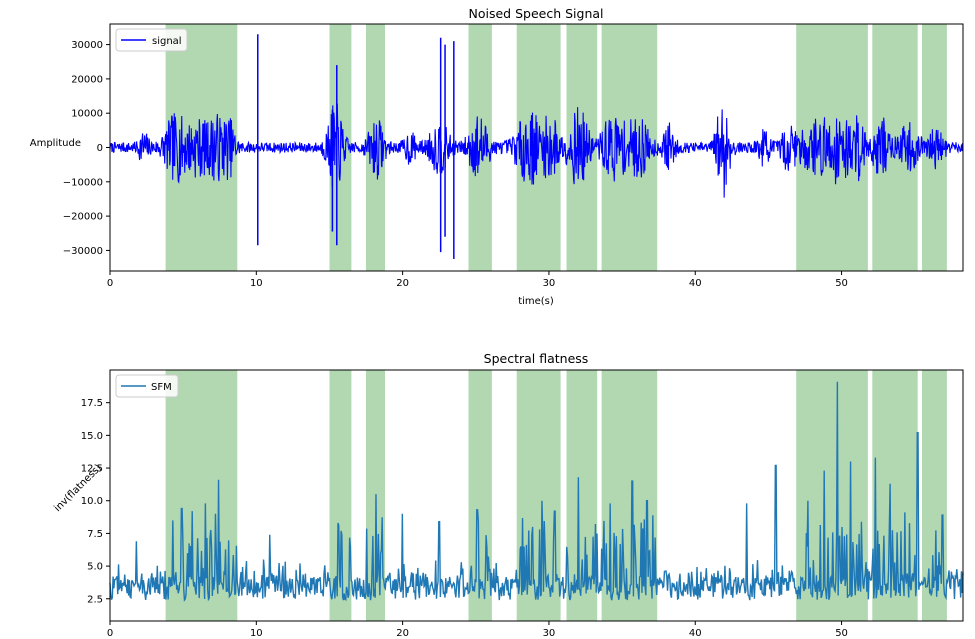 The image size is (975, 639). What do you see at coordinates (92, 501) in the screenshot?
I see `flatness-y-tick-label: 10.0` at bounding box center [92, 501].